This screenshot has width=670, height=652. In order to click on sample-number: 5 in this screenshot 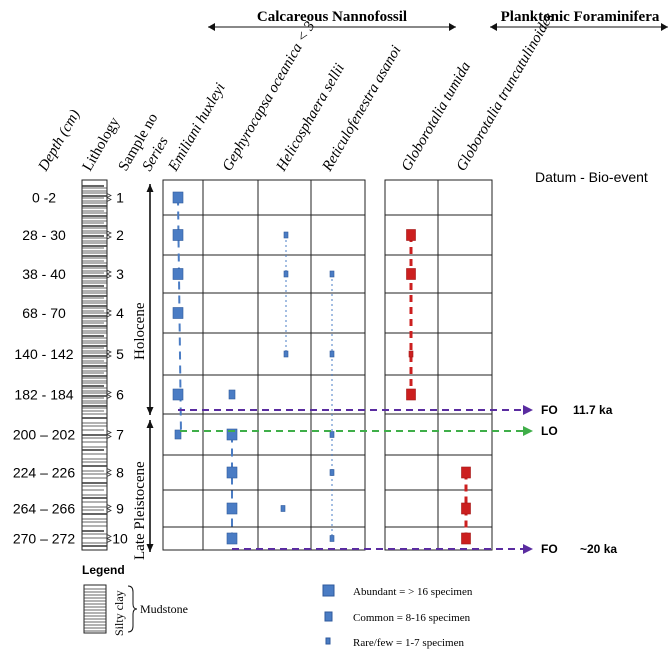, I will do `click(120, 354)`.